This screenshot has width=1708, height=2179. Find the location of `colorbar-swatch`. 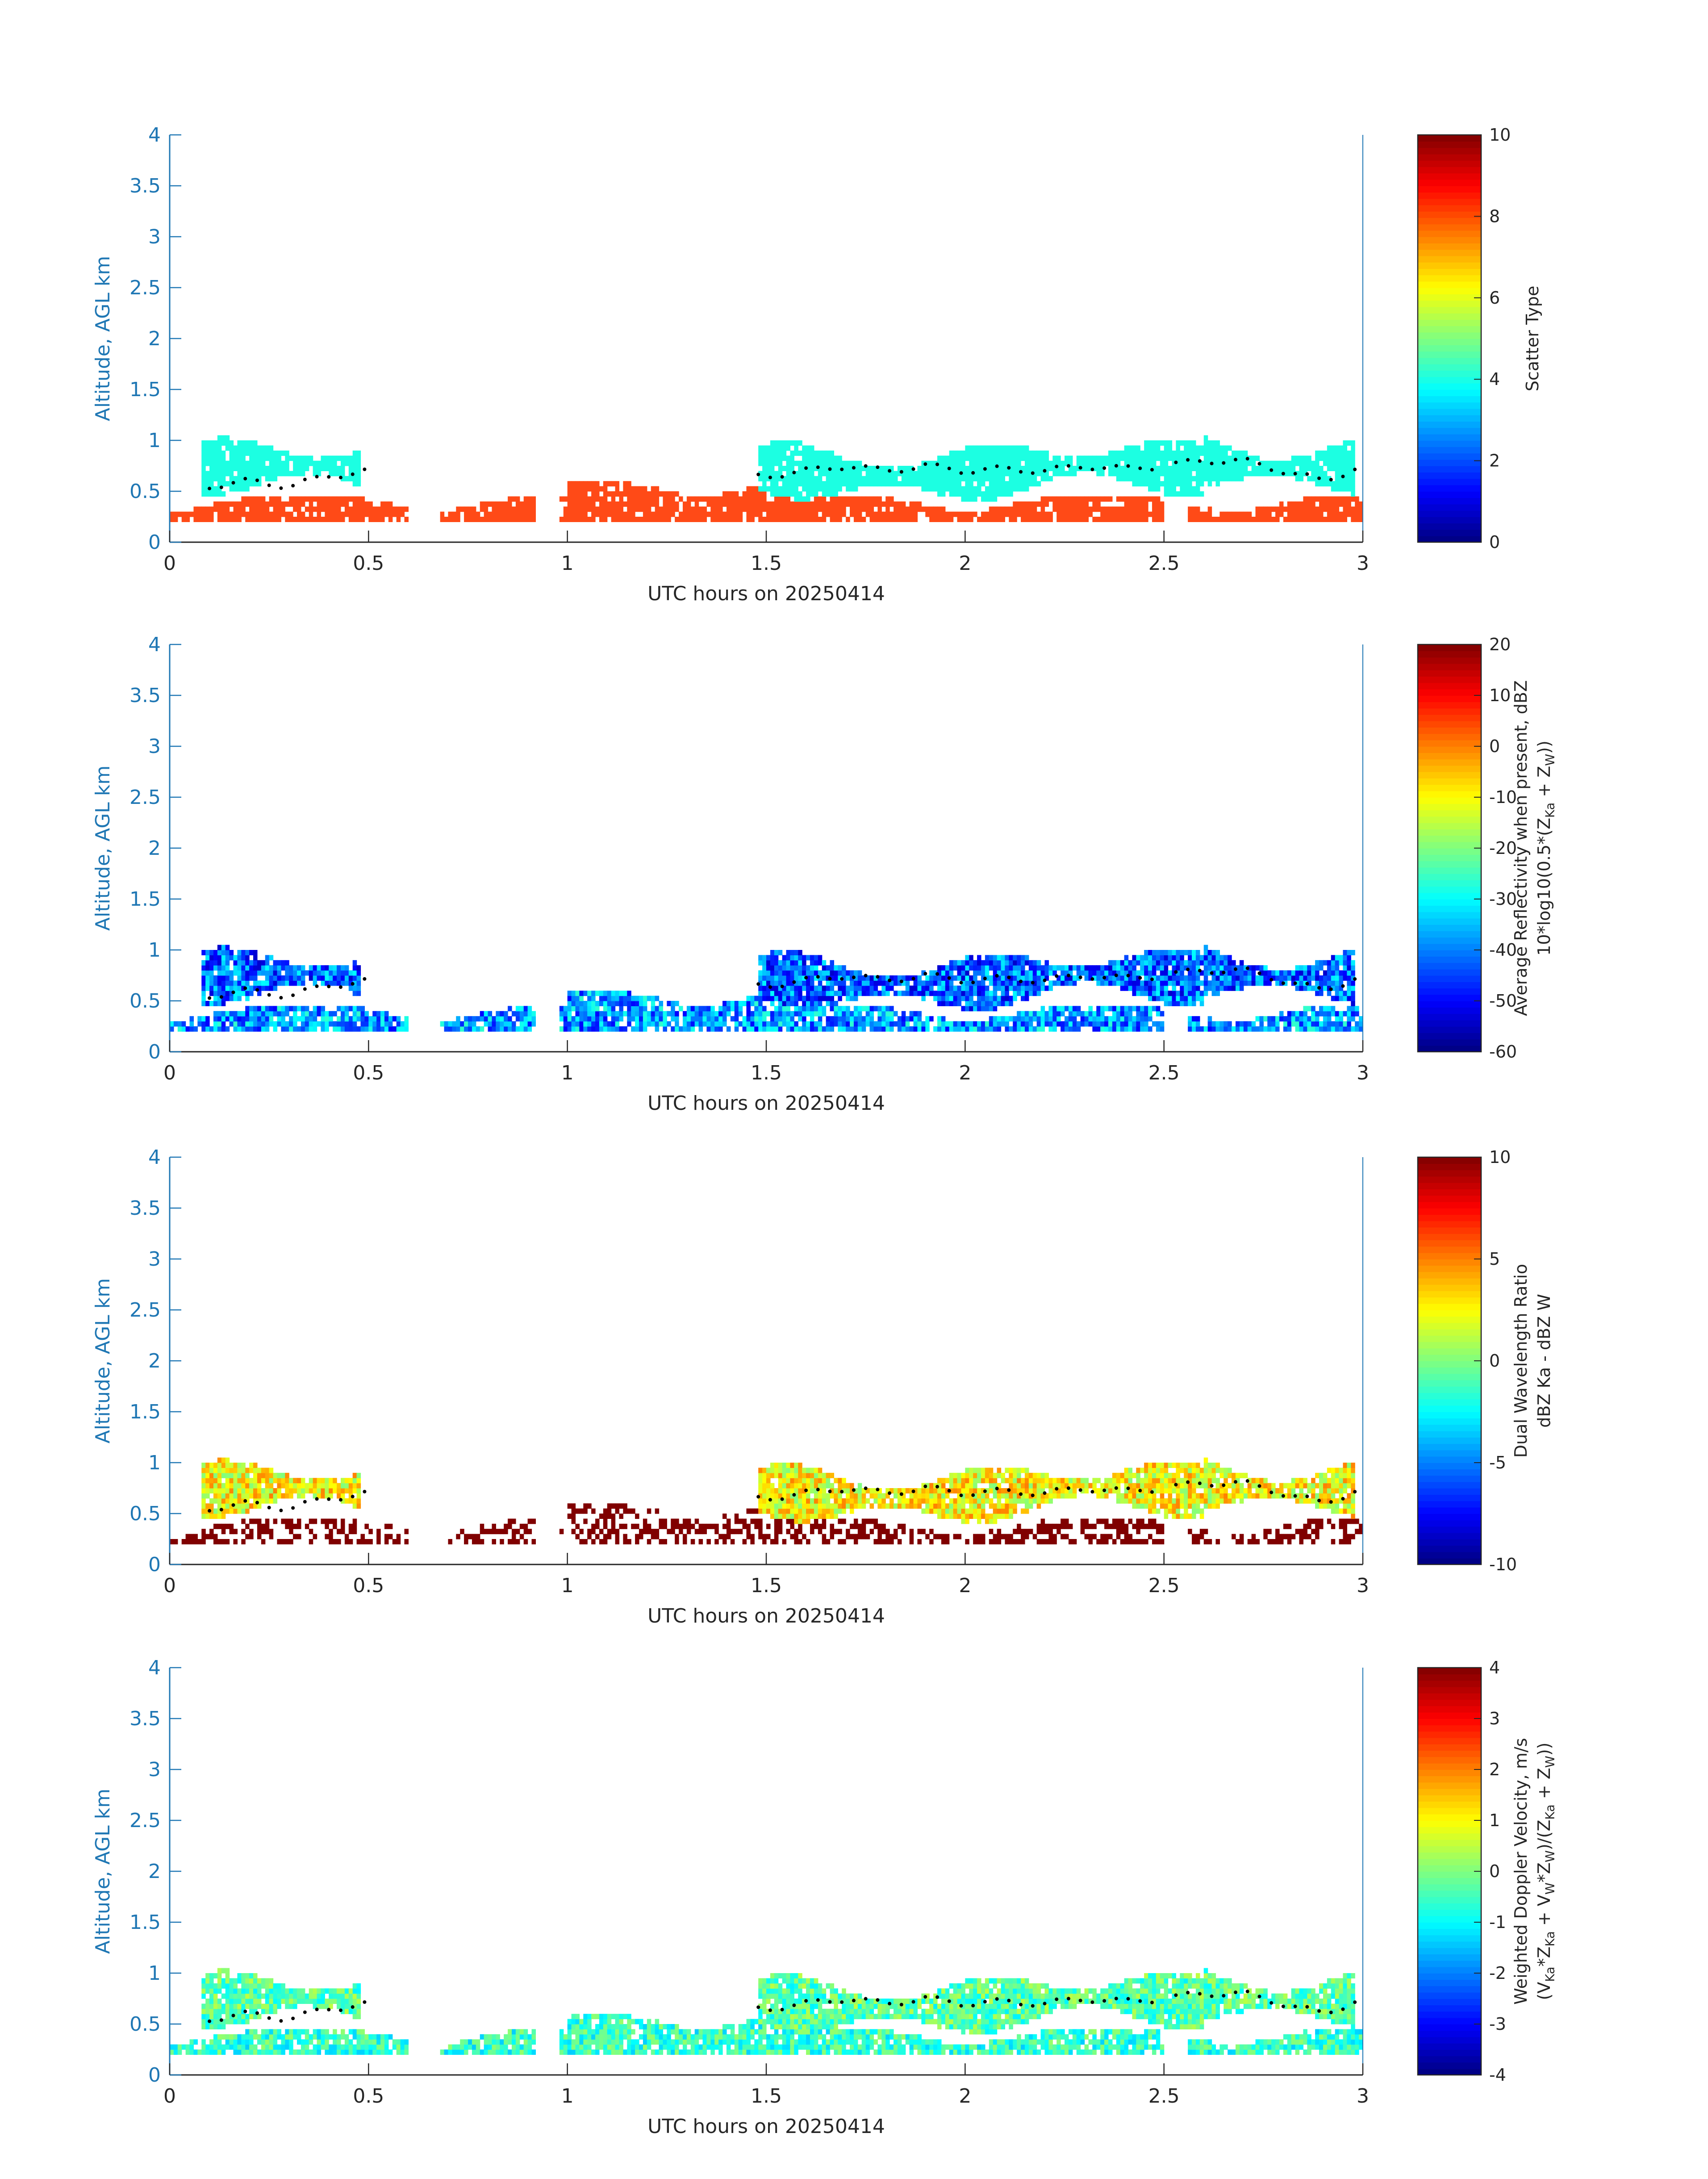

colorbar-swatch is located at coordinates (1449, 304).